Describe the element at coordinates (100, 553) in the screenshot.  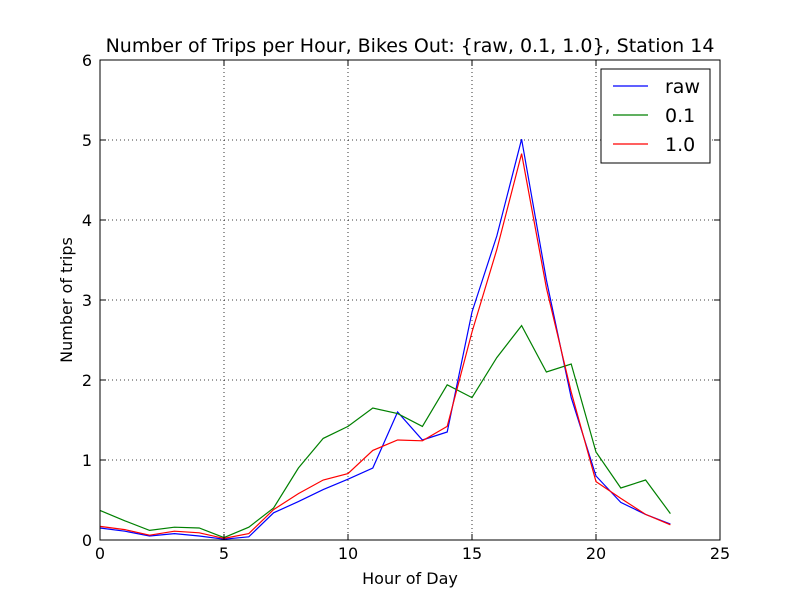
I see `x-tick-label: 0` at that location.